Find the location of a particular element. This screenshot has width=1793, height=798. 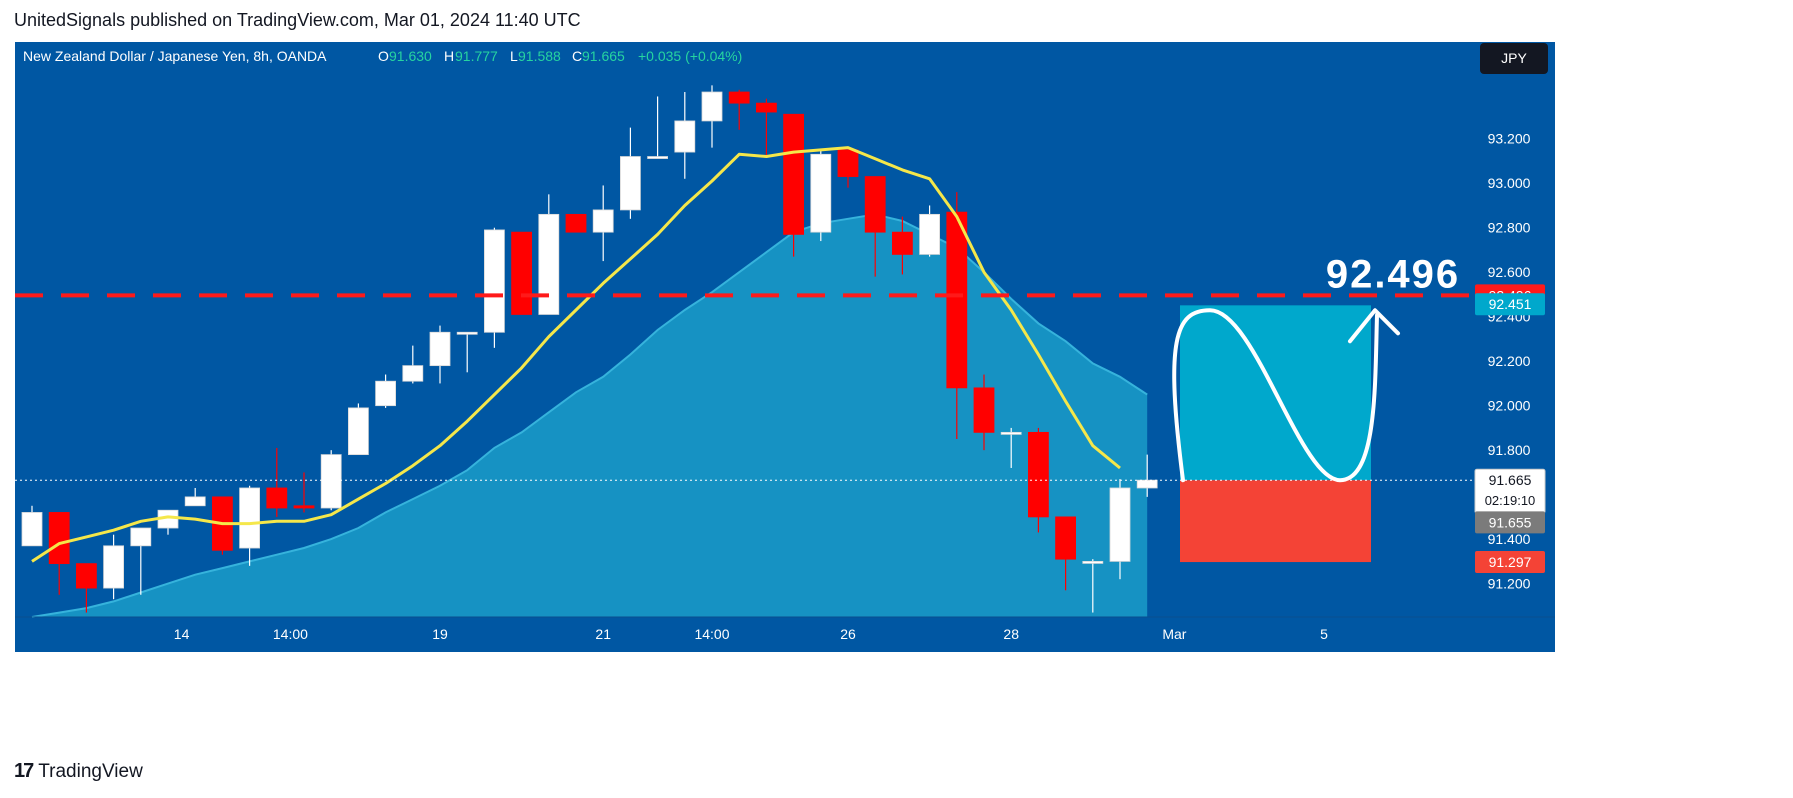

arrow-up-icon is located at coordinates (1374, 326).